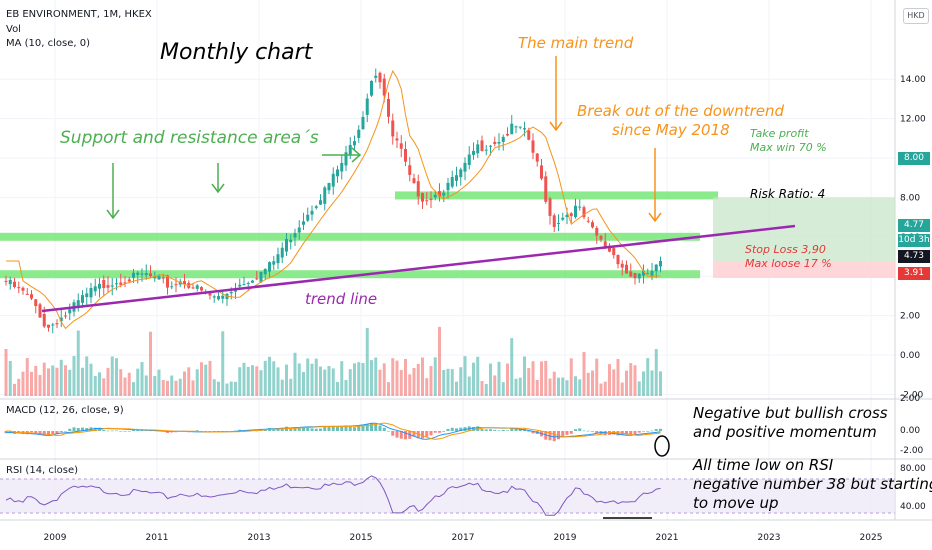  What do you see at coordinates (157, 538) in the screenshot?
I see `x-tick-label: 2011` at bounding box center [157, 538].